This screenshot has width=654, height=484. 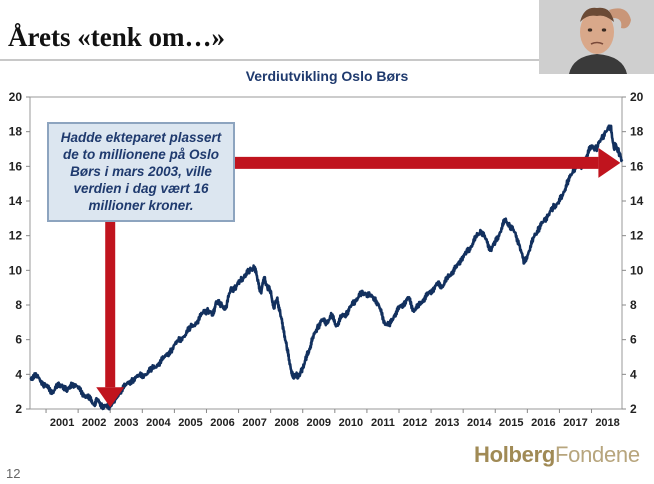 I want to click on y-tick-label-right: 8, so click(x=633, y=305).